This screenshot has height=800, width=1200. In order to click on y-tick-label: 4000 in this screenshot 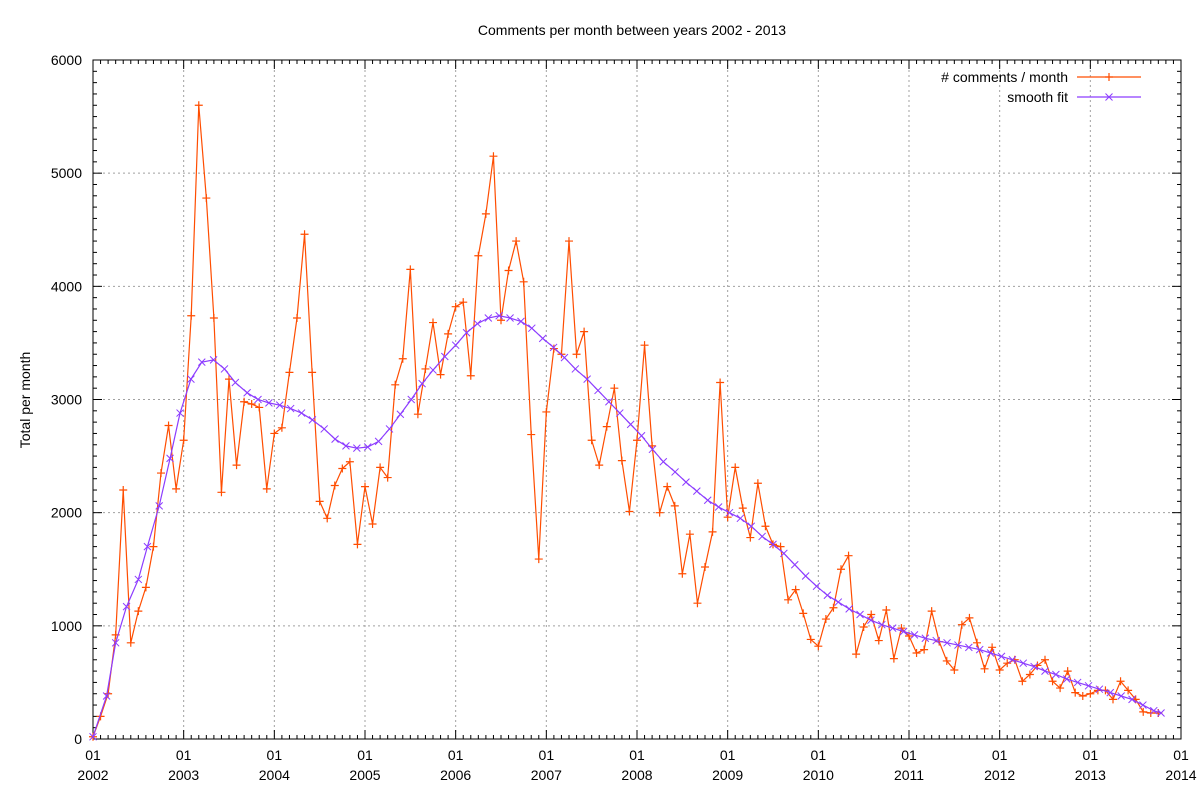, I will do `click(66, 286)`.